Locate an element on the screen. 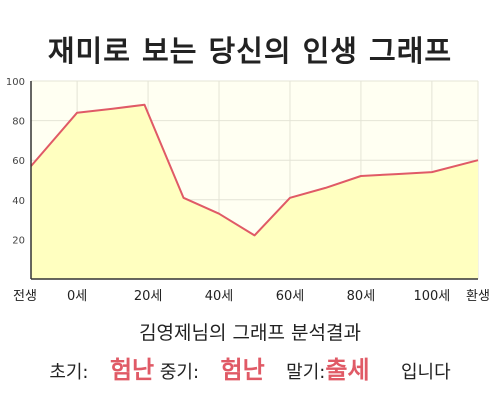 This screenshot has width=500, height=400. x-tick-label: 환생 is located at coordinates (478, 296).